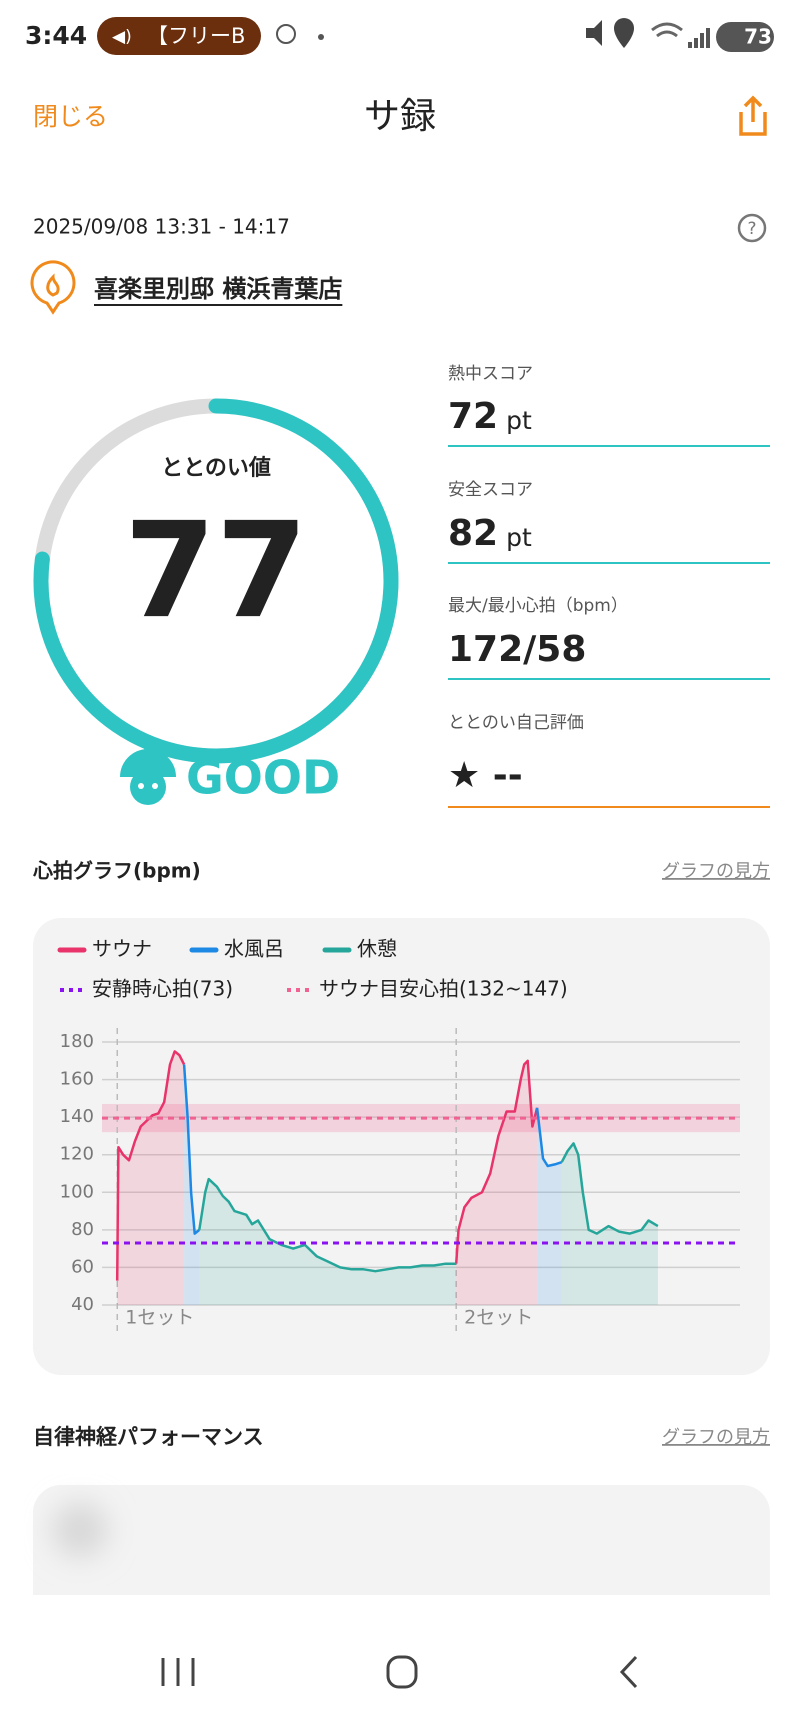 The image size is (800, 1716). I want to click on media-chip, so click(179, 36).